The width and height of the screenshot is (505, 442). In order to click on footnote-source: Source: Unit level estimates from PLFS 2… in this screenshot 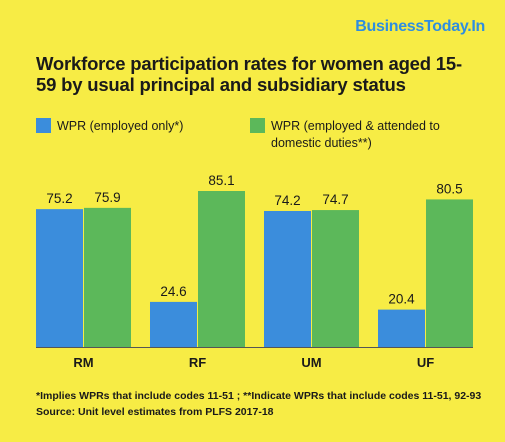, I will do `click(155, 412)`.